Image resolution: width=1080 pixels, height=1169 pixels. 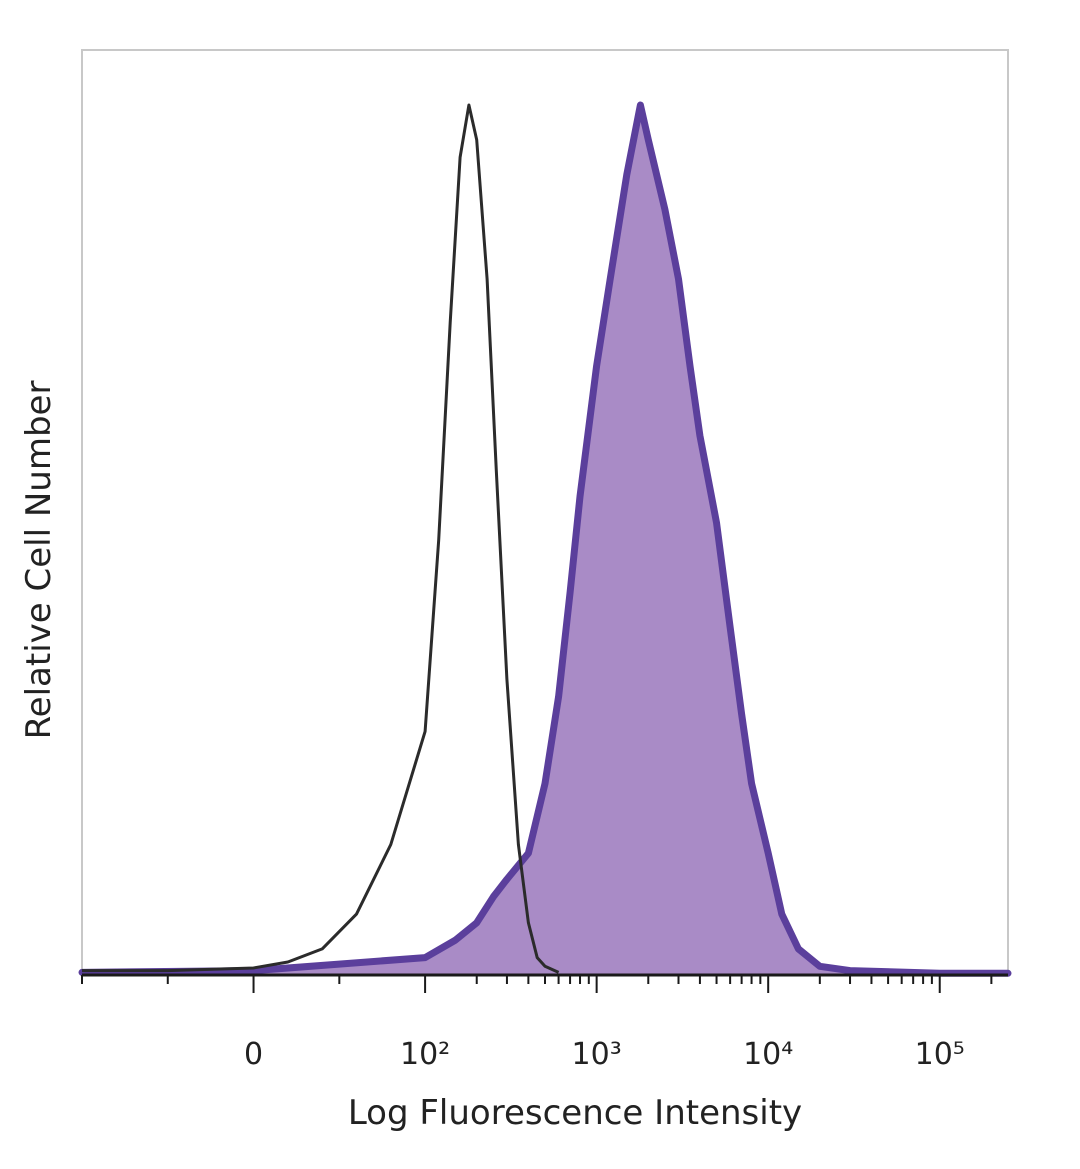 I want to click on x-tick-label: 10³, so click(x=597, y=1054).